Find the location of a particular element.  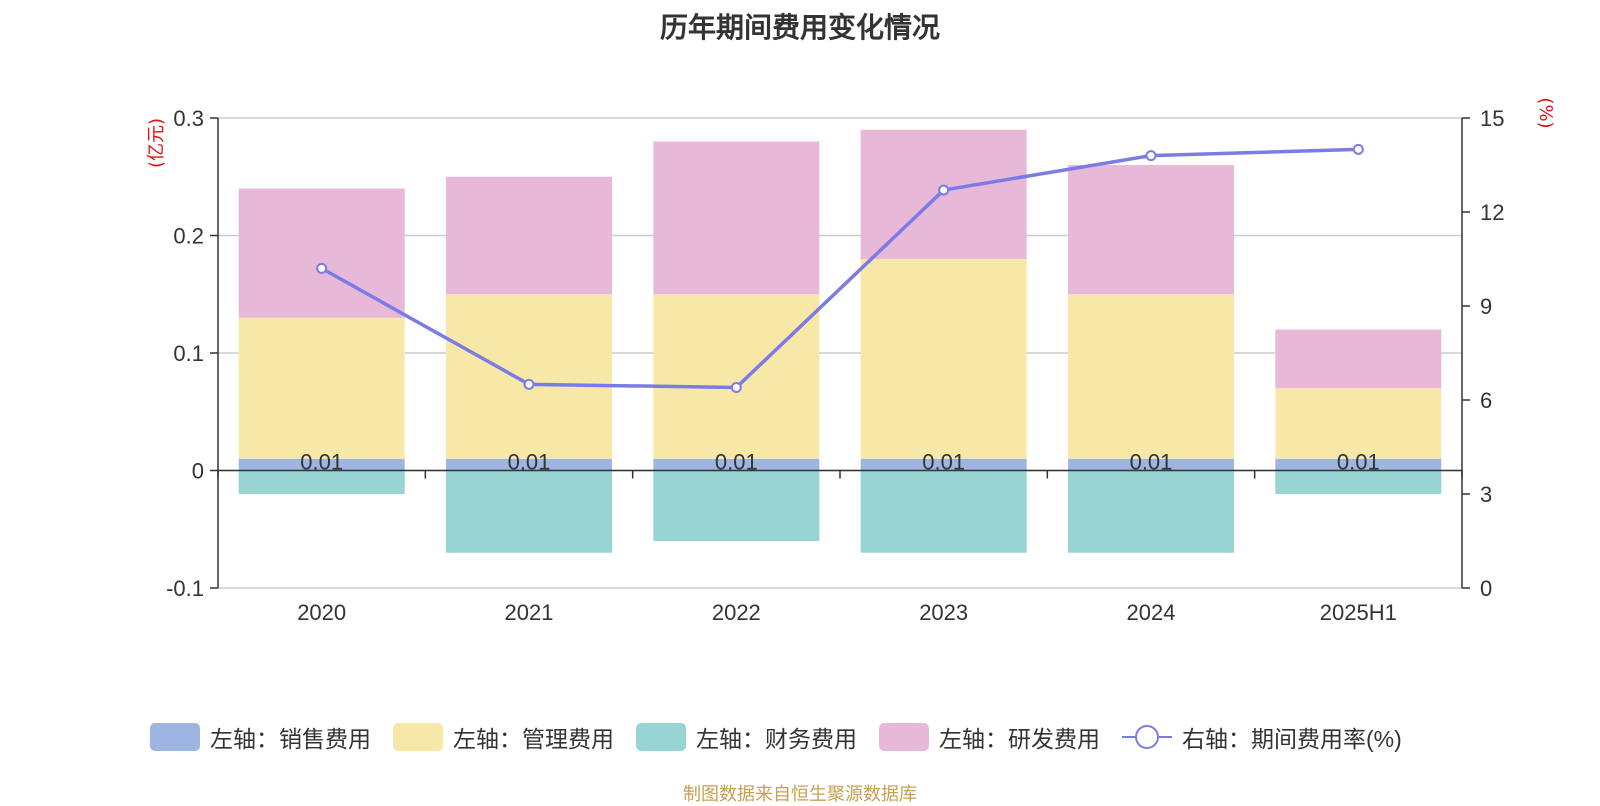

legend-item-sales: 左轴：销售费用 is located at coordinates (260, 737).